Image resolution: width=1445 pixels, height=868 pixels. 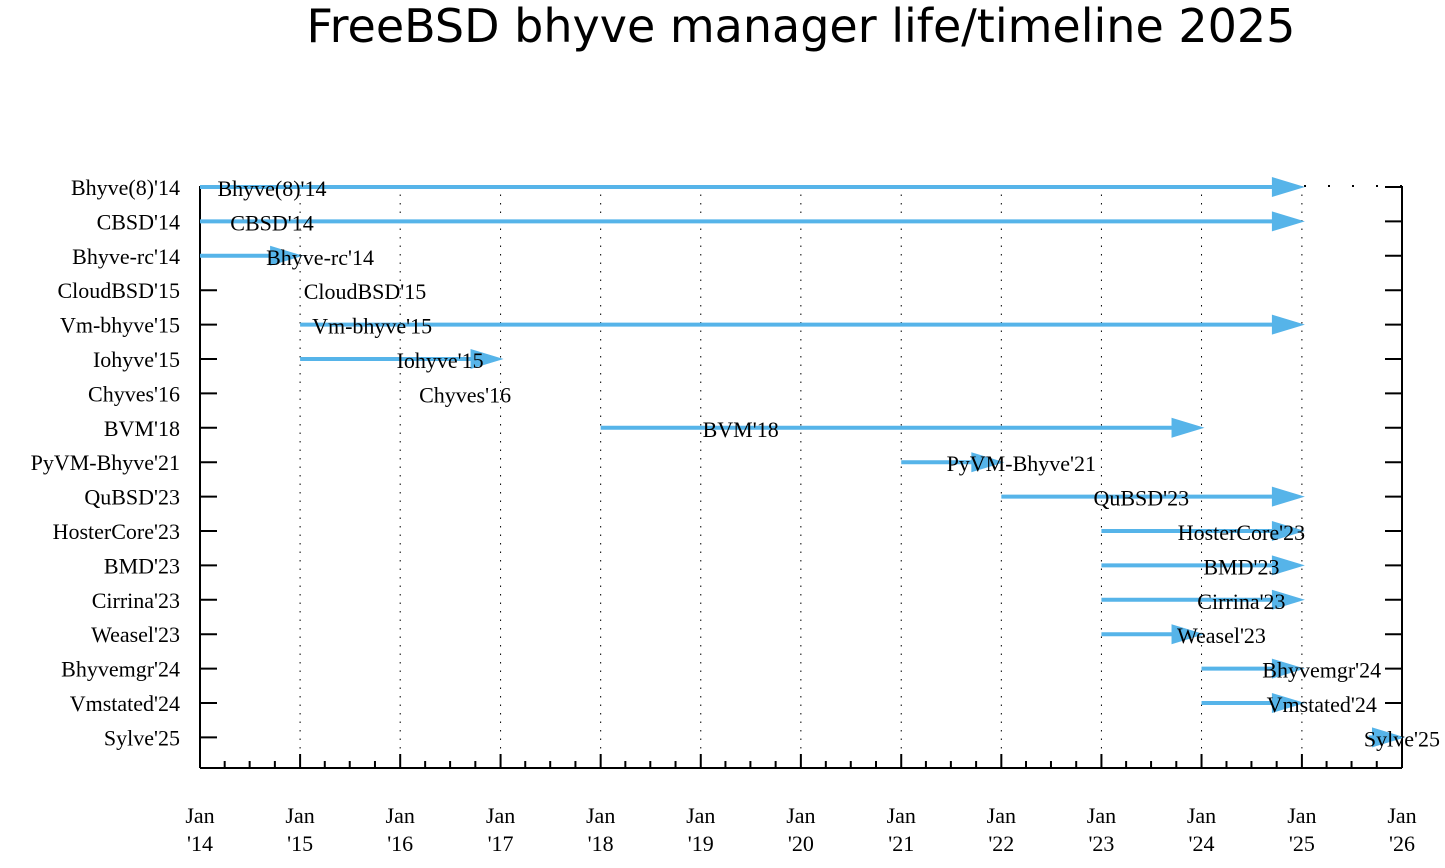 What do you see at coordinates (701, 843) in the screenshot?
I see `x-tick-label-year: '19` at bounding box center [701, 843].